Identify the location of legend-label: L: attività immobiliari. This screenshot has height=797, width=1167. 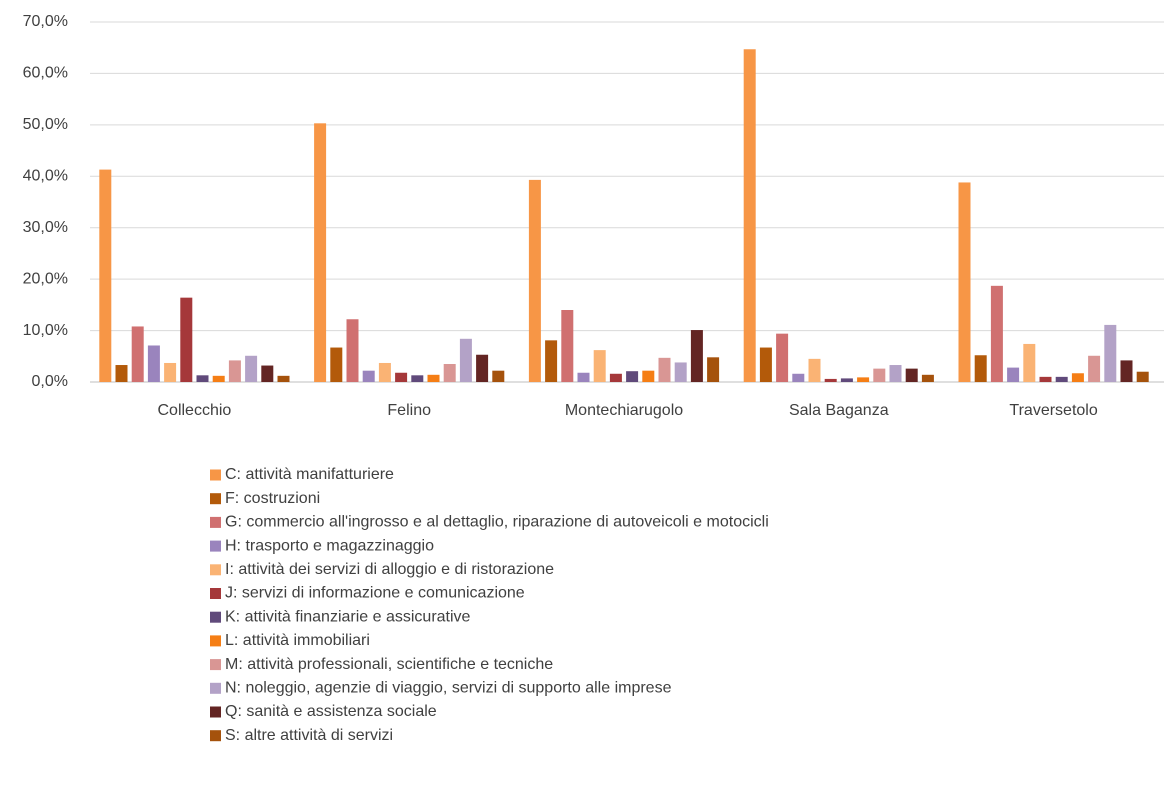
(297, 640).